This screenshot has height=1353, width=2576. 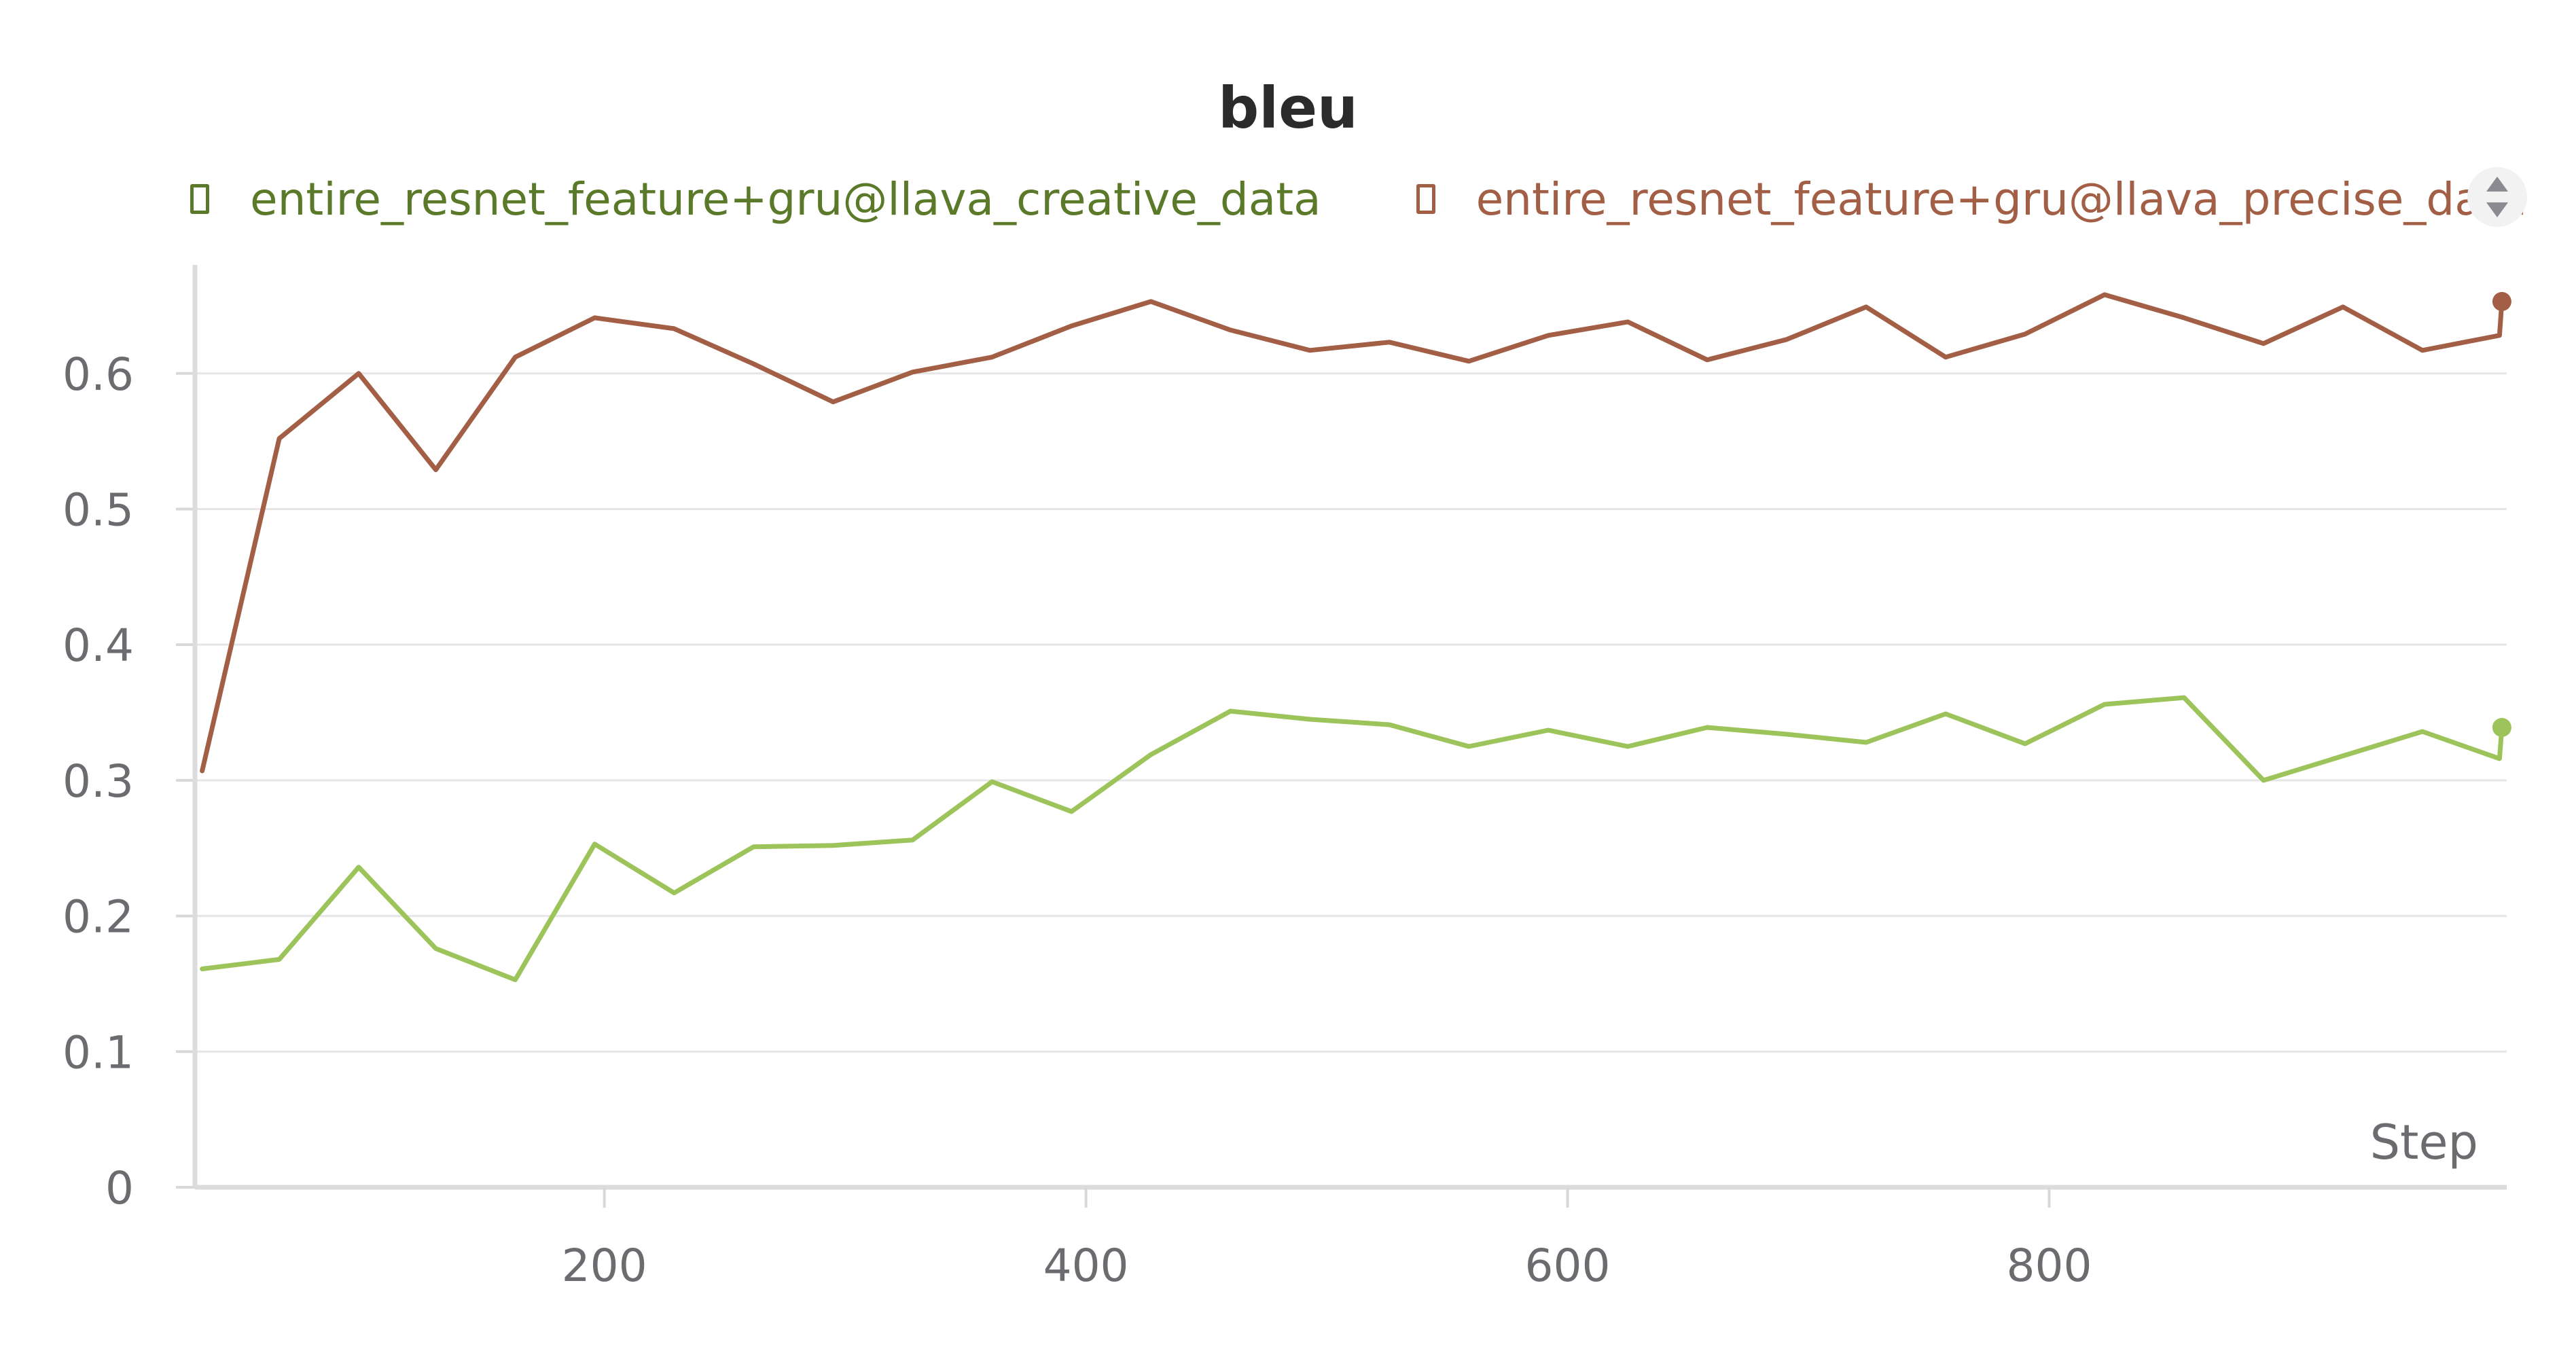 I want to click on y-tick-label: 0, so click(x=119, y=1188).